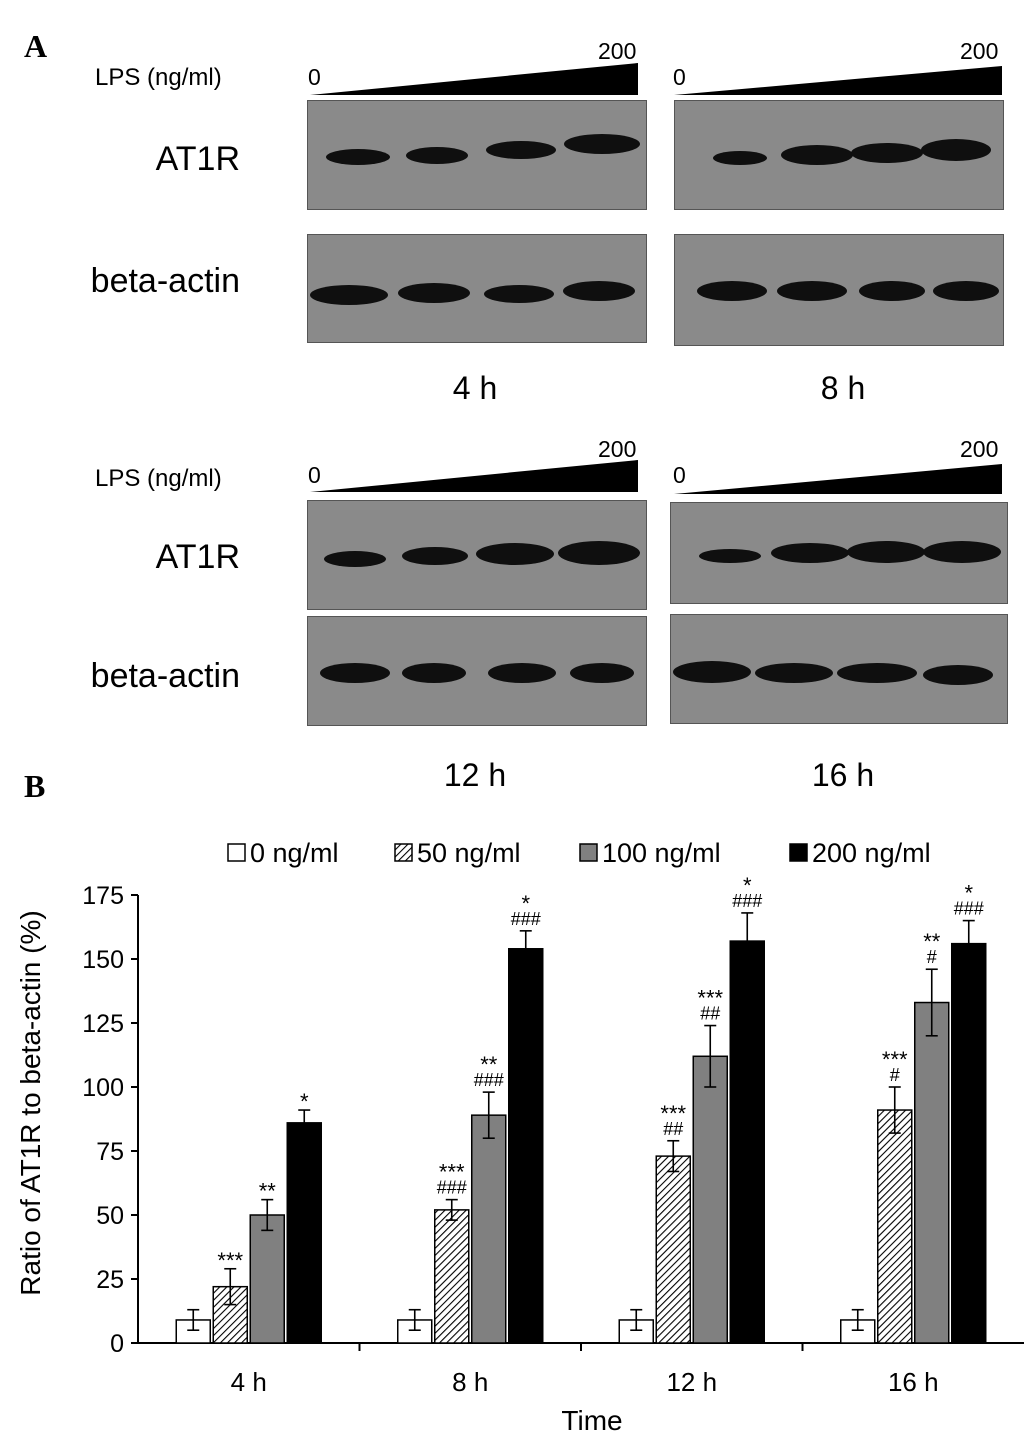 The height and width of the screenshot is (1444, 1033). What do you see at coordinates (679, 475) in the screenshot?
I see `dose-start-16h: 0` at bounding box center [679, 475].